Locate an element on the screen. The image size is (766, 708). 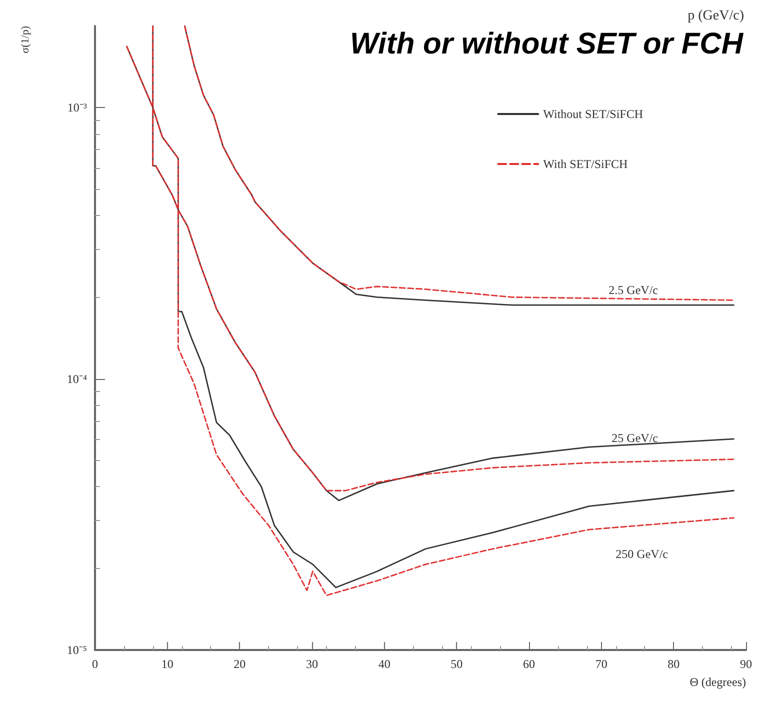
x-tick-label: 0 is located at coordinates (95, 664).